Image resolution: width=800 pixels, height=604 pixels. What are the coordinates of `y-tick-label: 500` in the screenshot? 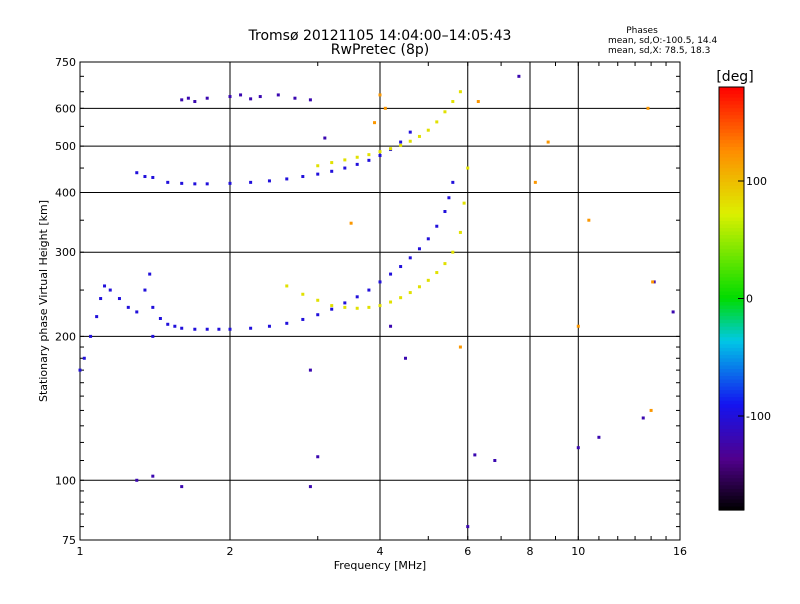 It's located at (65, 146).